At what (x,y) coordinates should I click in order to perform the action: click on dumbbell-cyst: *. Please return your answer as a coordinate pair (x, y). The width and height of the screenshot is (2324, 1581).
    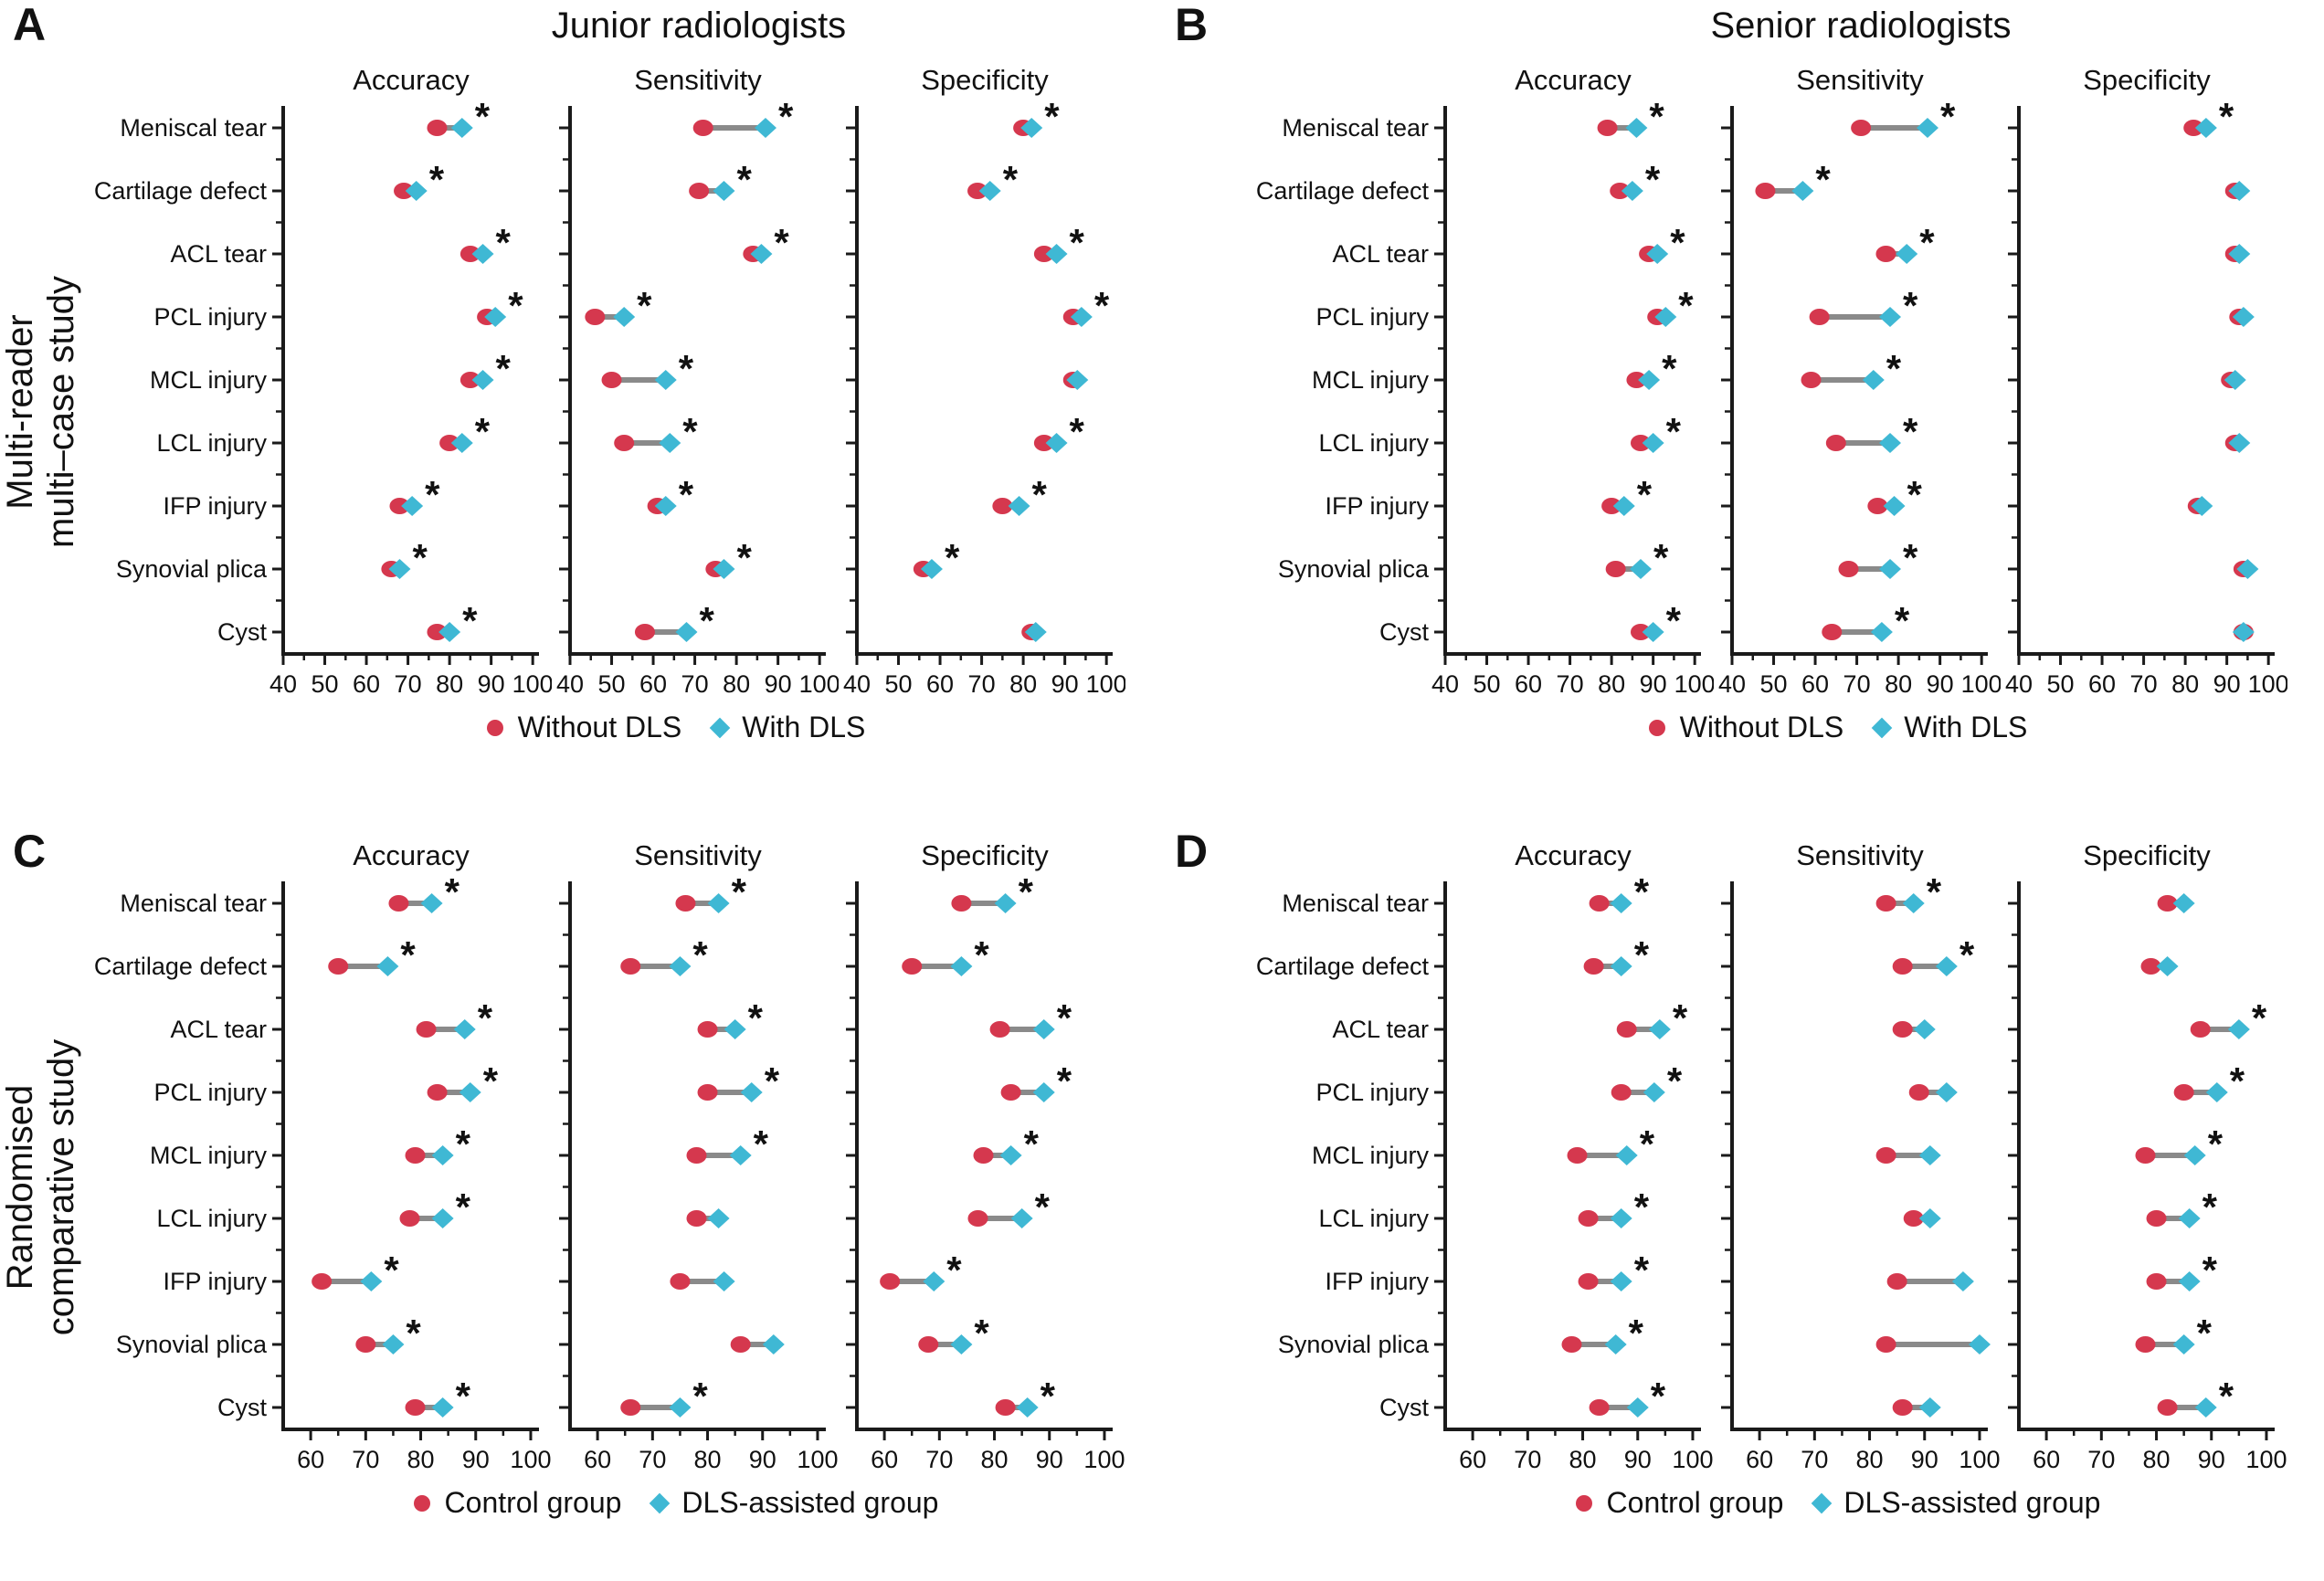
    Looking at the image, I should click on (1627, 1397).